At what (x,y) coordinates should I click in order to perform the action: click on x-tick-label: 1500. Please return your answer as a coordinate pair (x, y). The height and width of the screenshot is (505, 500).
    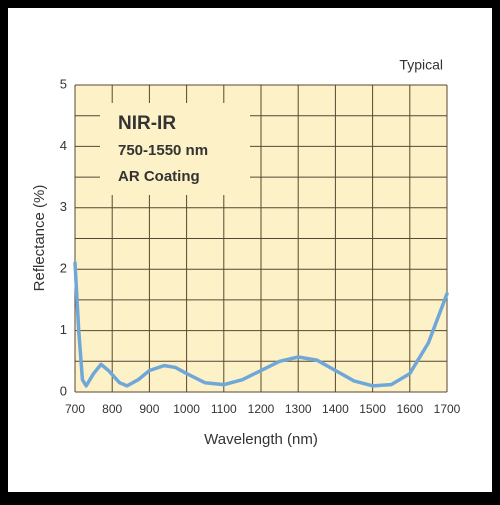
    Looking at the image, I should click on (372, 409).